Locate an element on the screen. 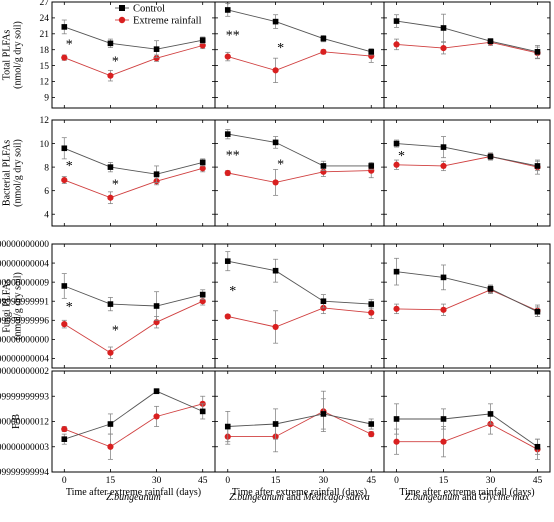  y-tick-label: 18 is located at coordinates (45, 51).